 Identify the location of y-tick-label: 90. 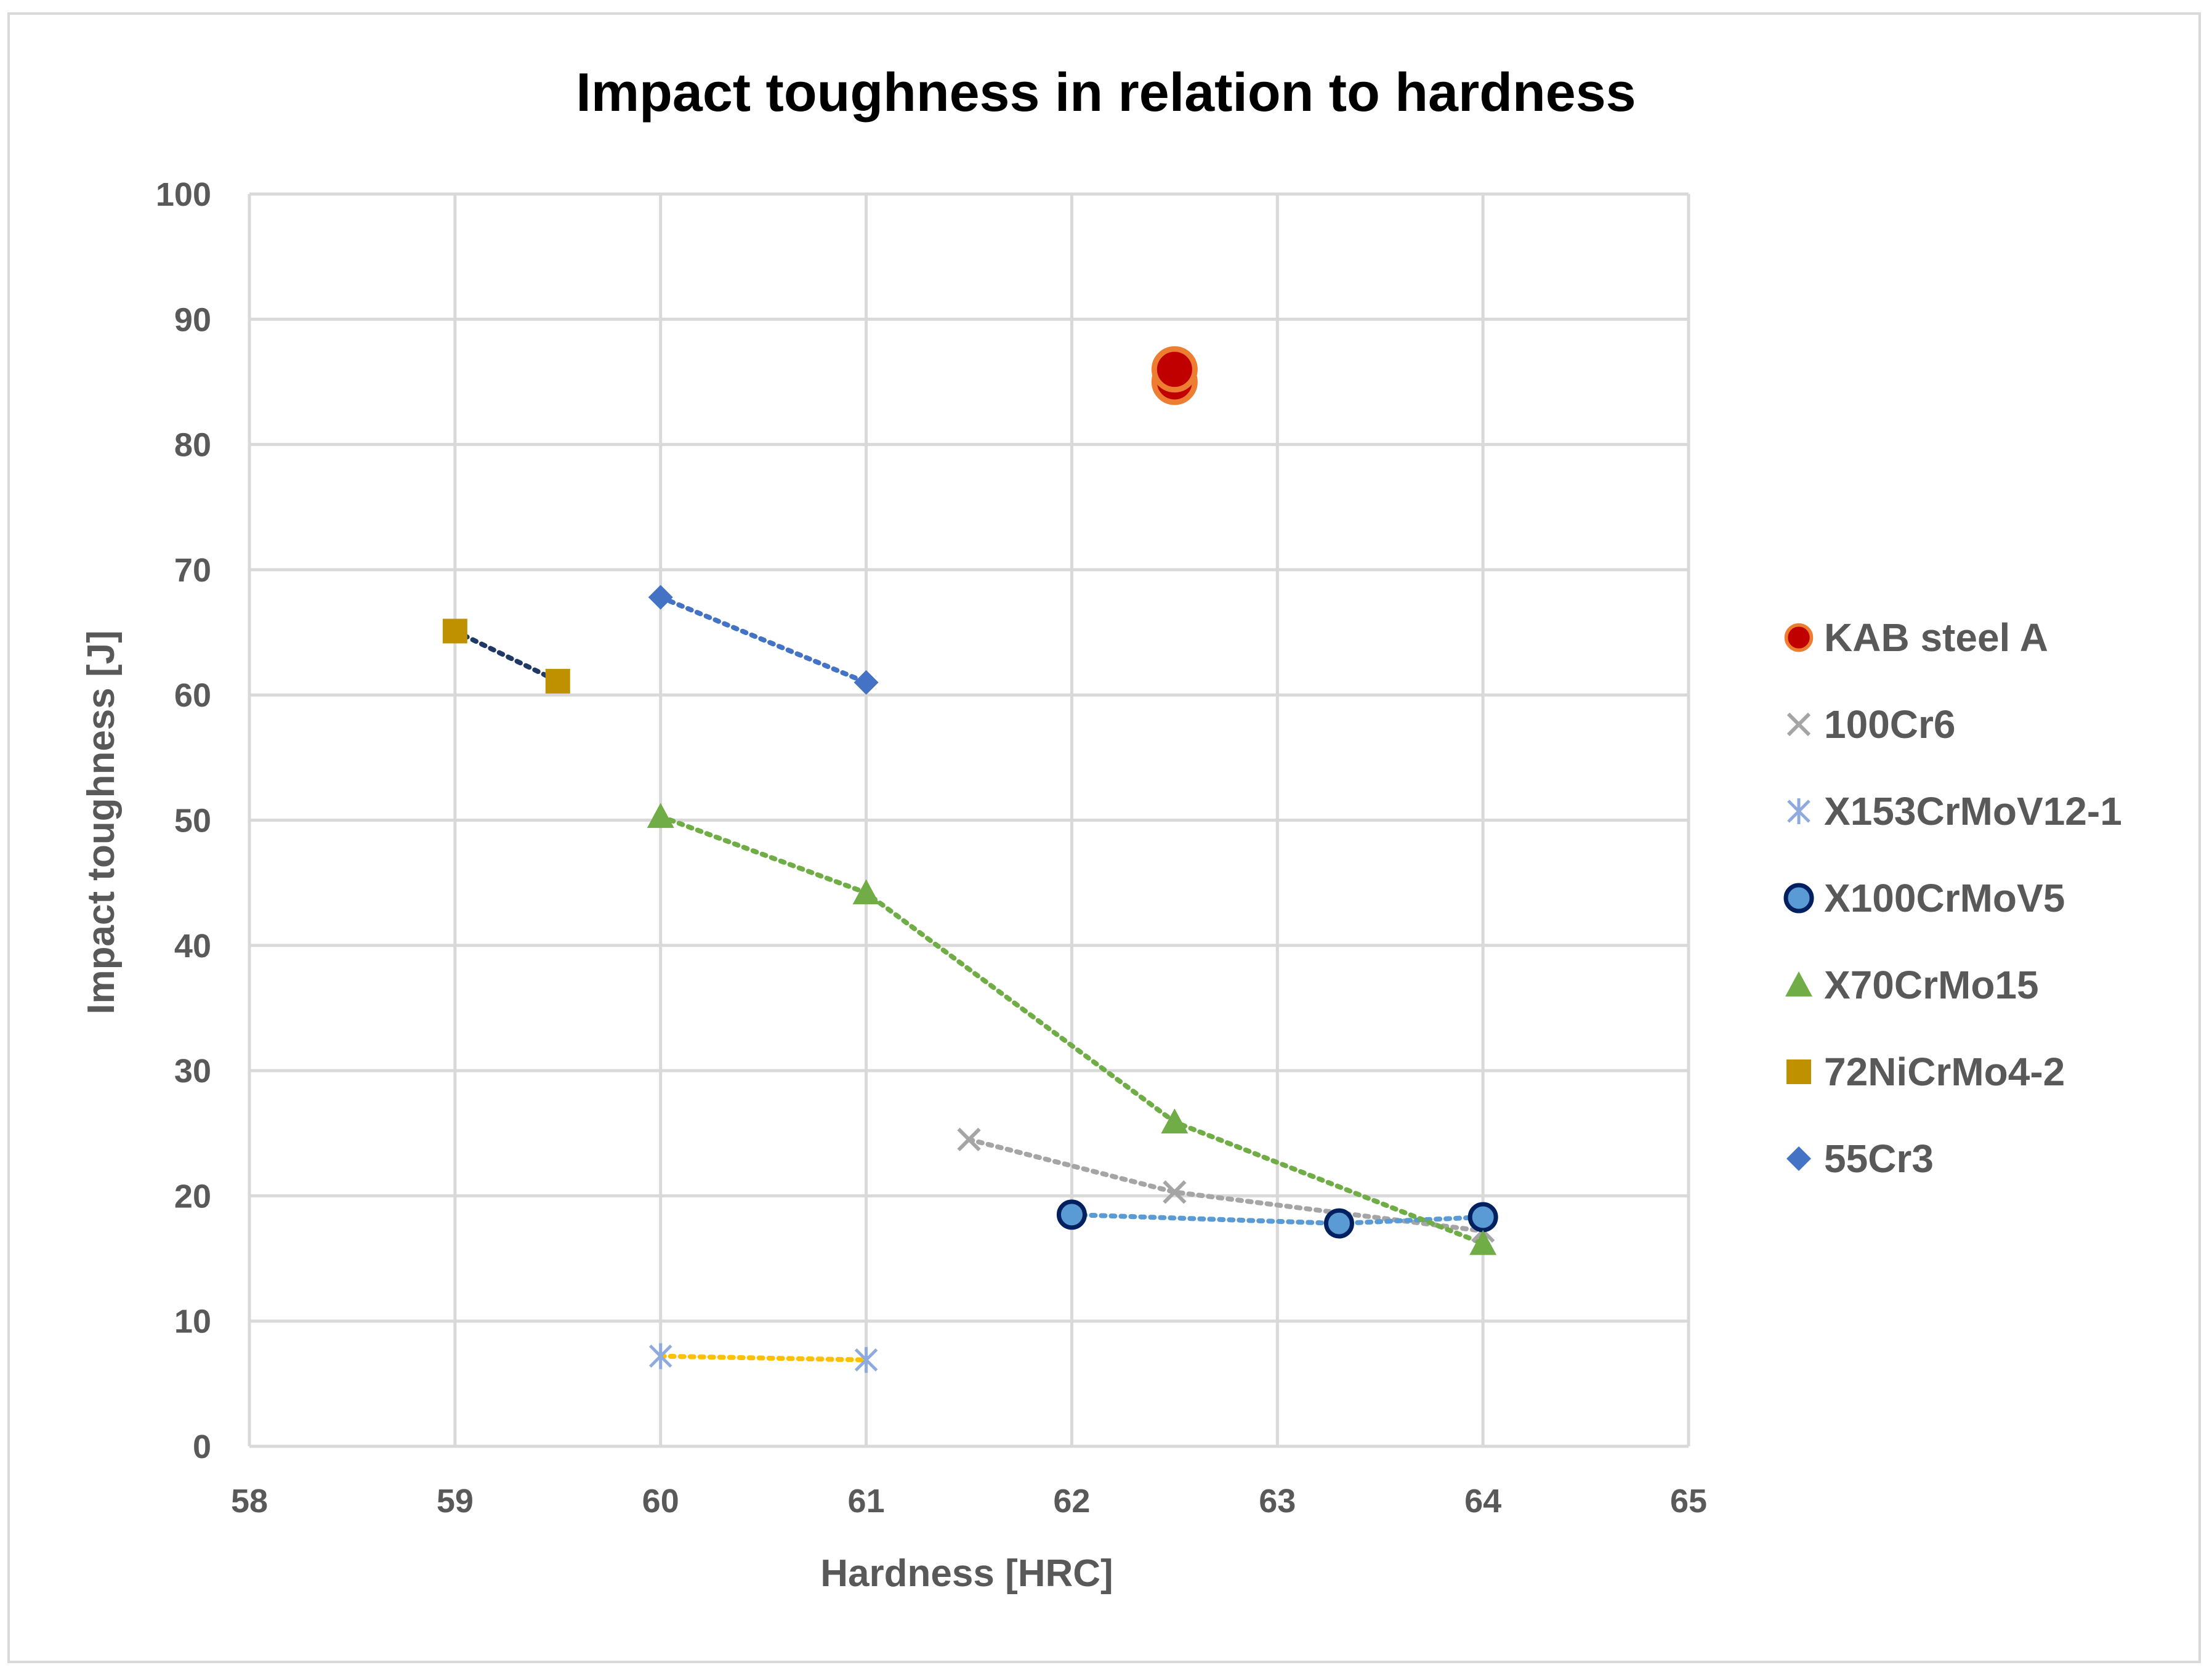
(193, 319).